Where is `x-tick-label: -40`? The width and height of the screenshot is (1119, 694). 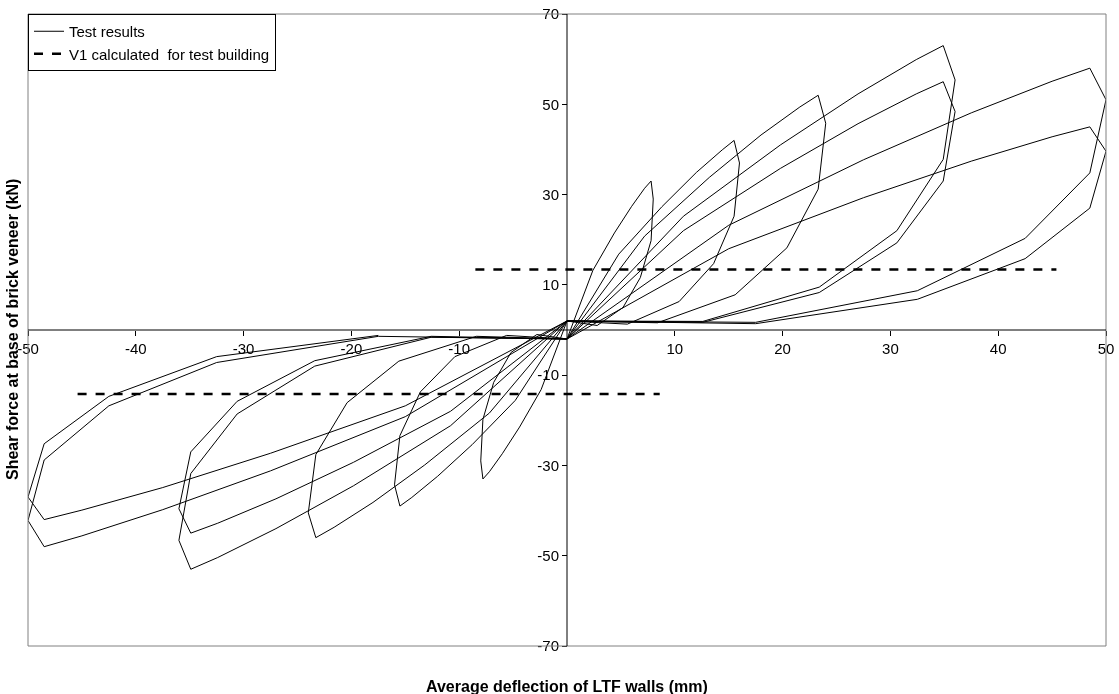
x-tick-label: -40 is located at coordinates (135, 348).